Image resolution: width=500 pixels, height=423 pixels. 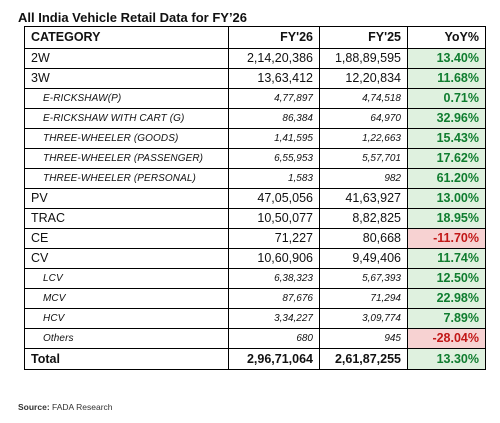 What do you see at coordinates (446, 178) in the screenshot?
I see `yoy-cell: 61.20%` at bounding box center [446, 178].